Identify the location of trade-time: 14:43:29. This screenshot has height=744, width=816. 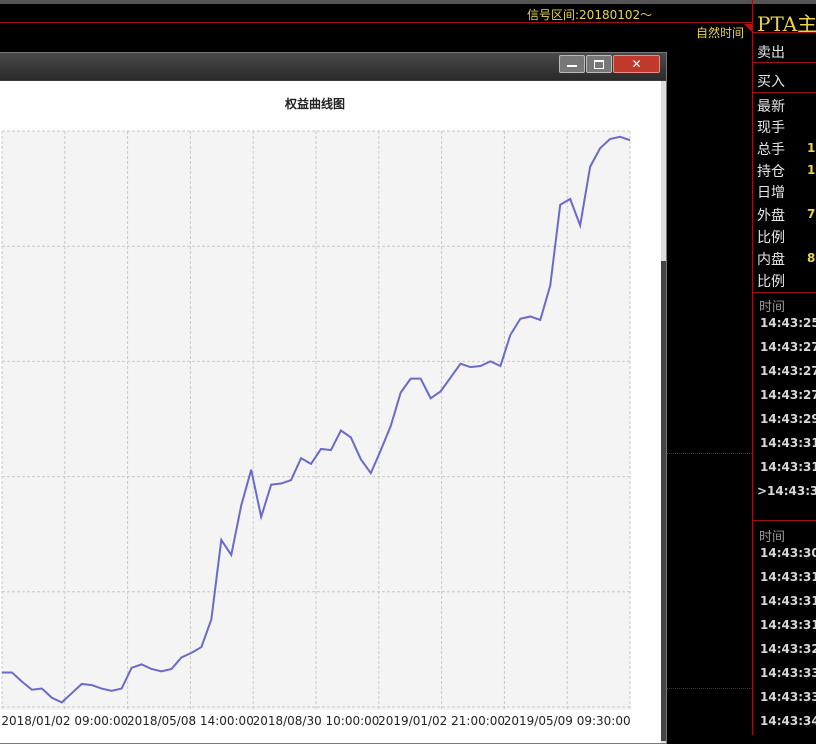
(788, 419).